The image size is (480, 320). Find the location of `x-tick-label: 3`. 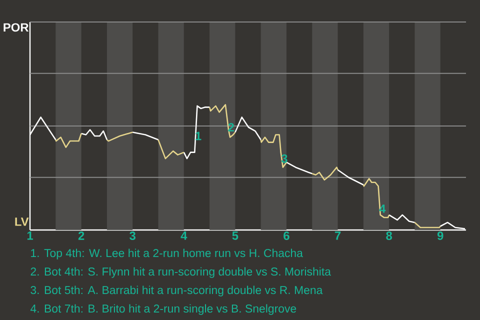

x-tick-label: 3 is located at coordinates (133, 236).